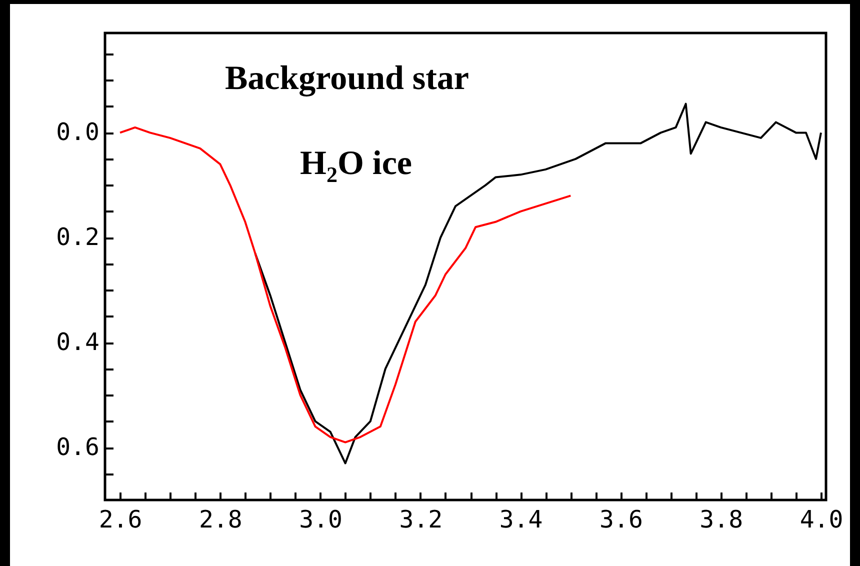 The height and width of the screenshot is (566, 860). I want to click on annotation: H$_{2}$O ice, so click(356, 166).